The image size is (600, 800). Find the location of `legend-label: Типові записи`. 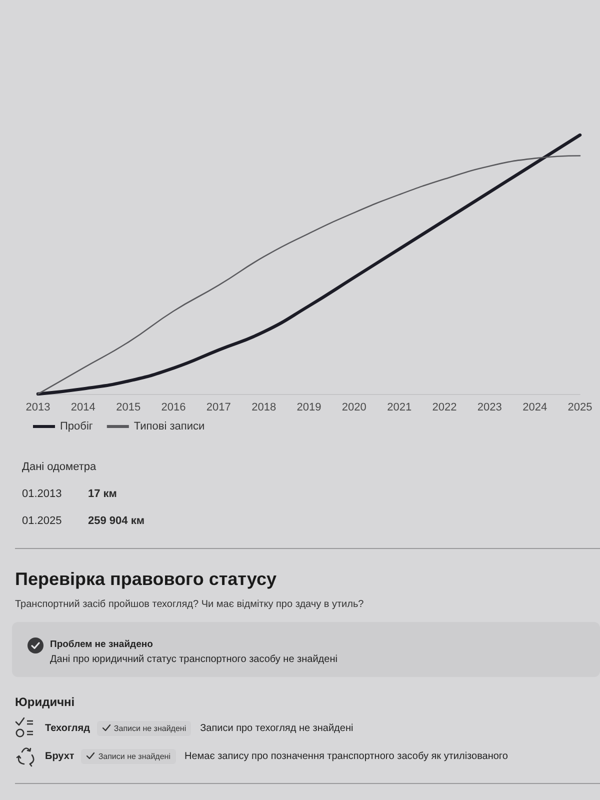

legend-label: Типові записи is located at coordinates (169, 426).